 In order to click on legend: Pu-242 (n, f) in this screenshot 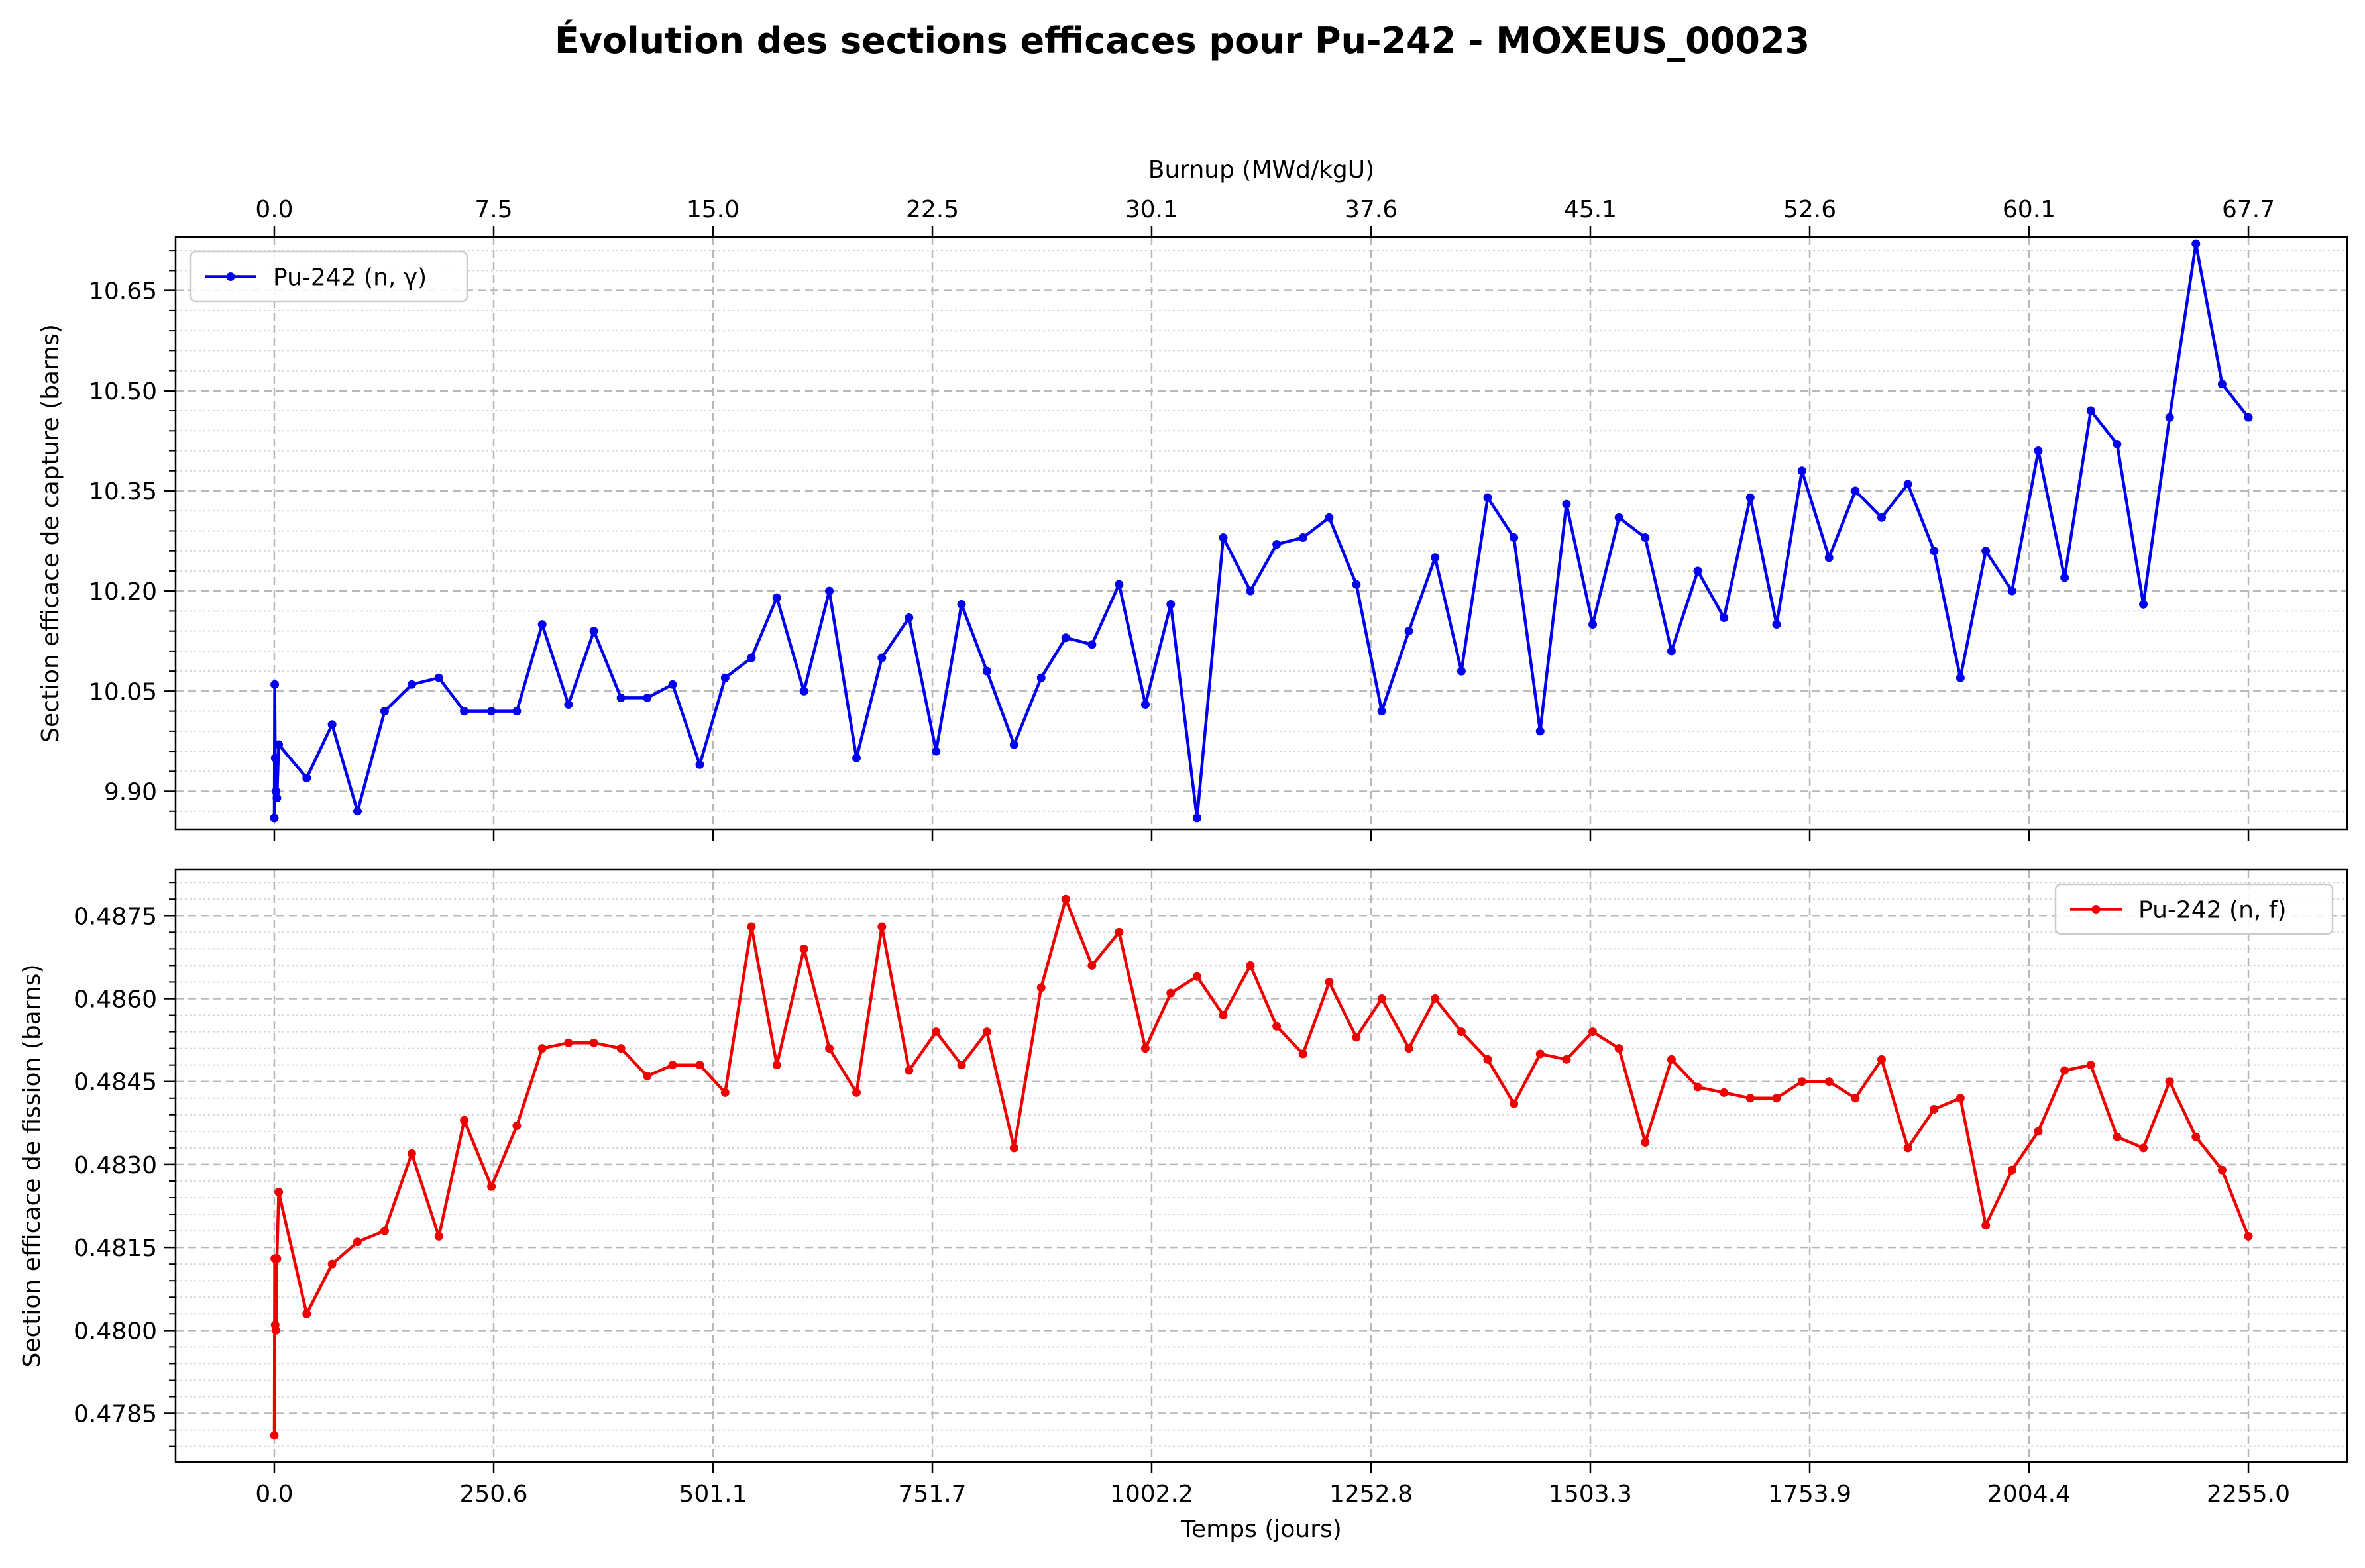, I will do `click(2194, 909)`.